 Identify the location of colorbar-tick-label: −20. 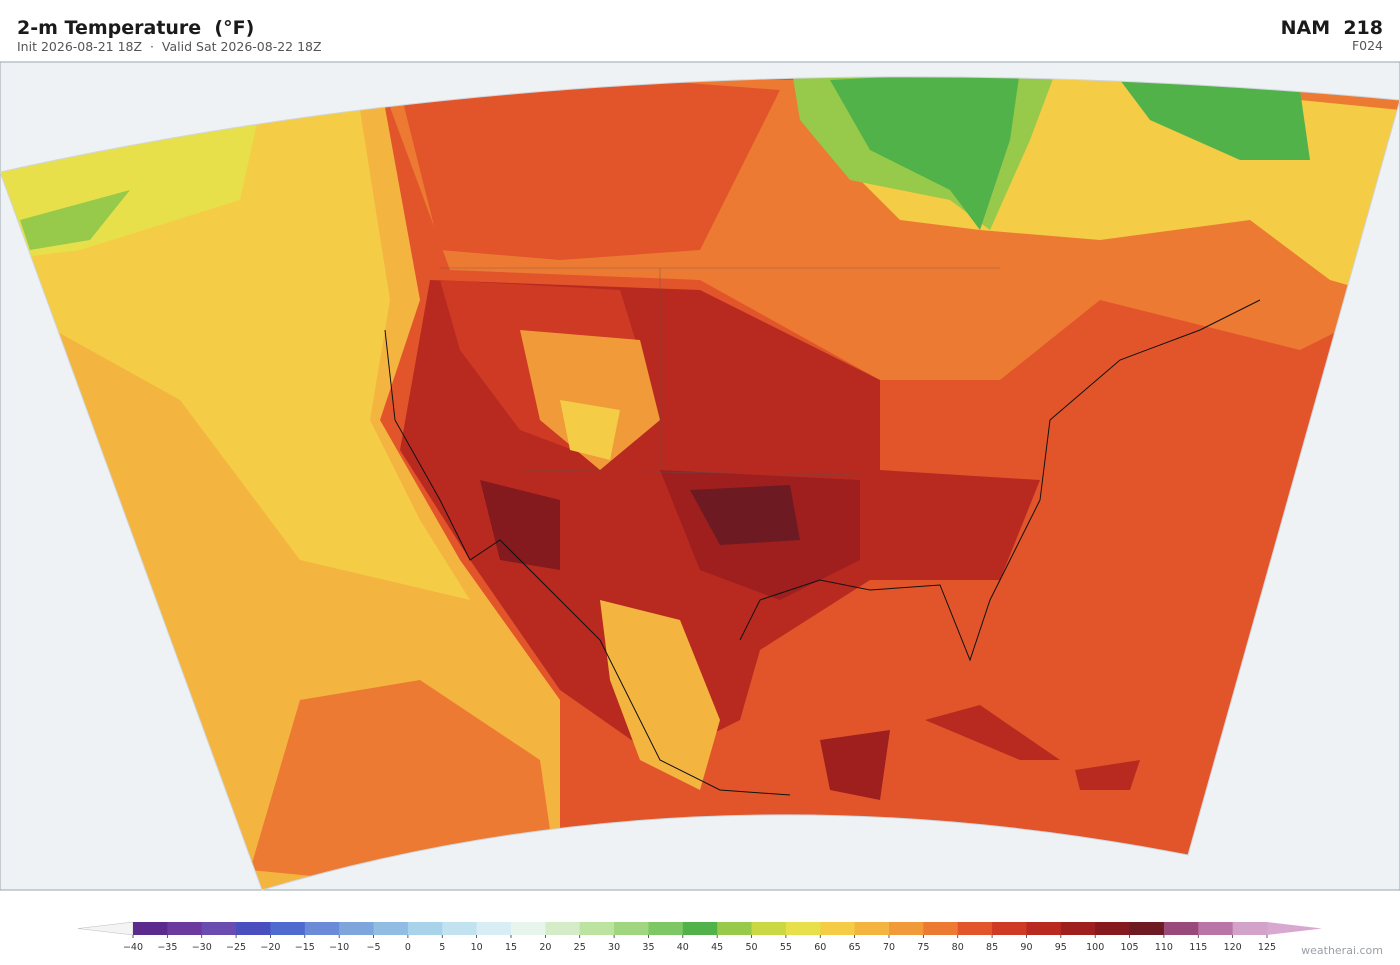
(270, 947).